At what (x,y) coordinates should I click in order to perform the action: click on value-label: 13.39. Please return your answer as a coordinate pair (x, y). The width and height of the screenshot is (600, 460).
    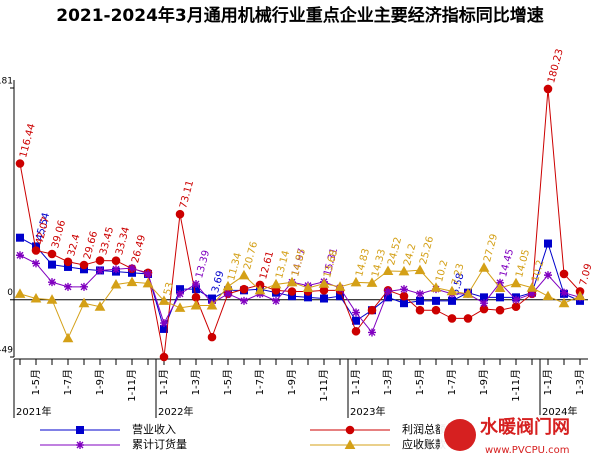
    Looking at the image, I should click on (203, 264).